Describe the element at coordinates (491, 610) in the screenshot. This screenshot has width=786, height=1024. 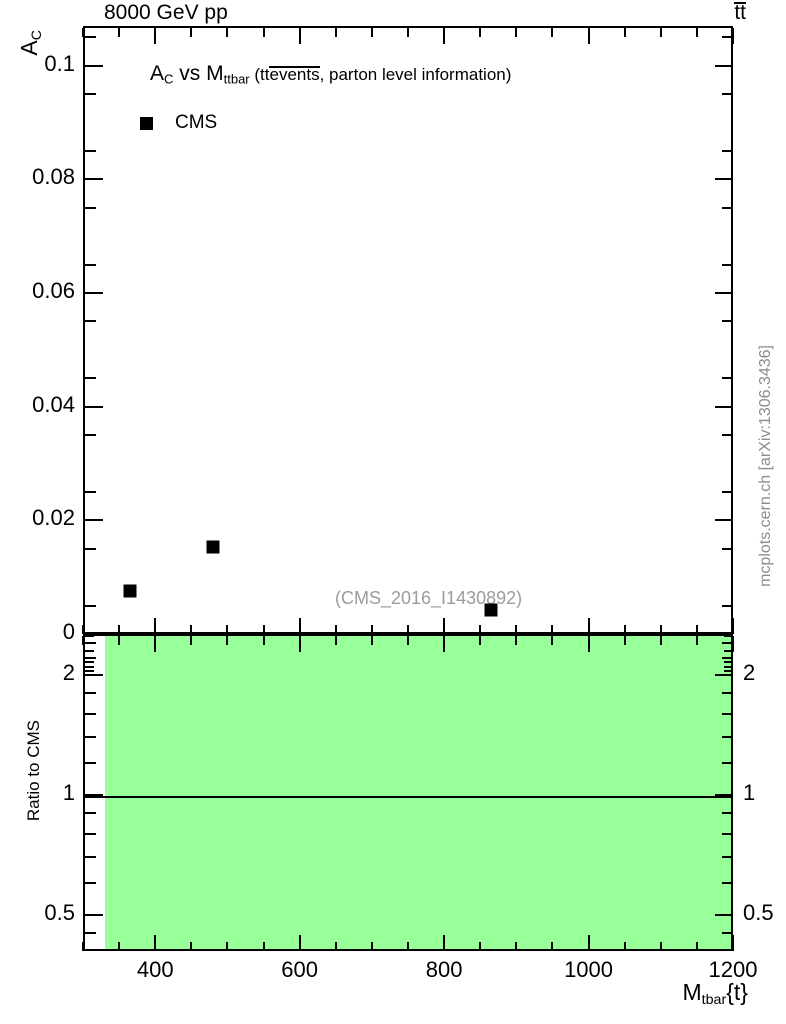
I see `data-point-cms` at that location.